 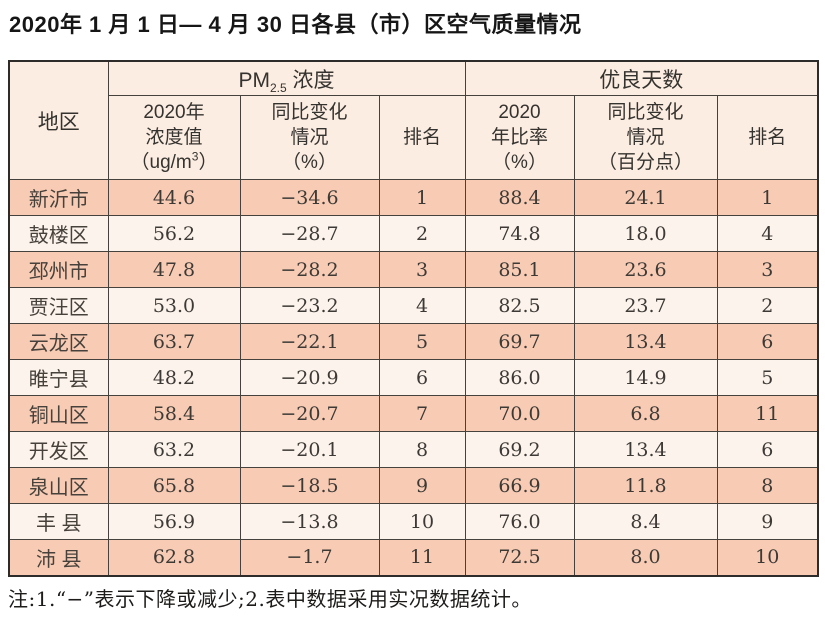 What do you see at coordinates (645, 305) in the screenshot?
I see `days-change-cell: 23.7` at bounding box center [645, 305].